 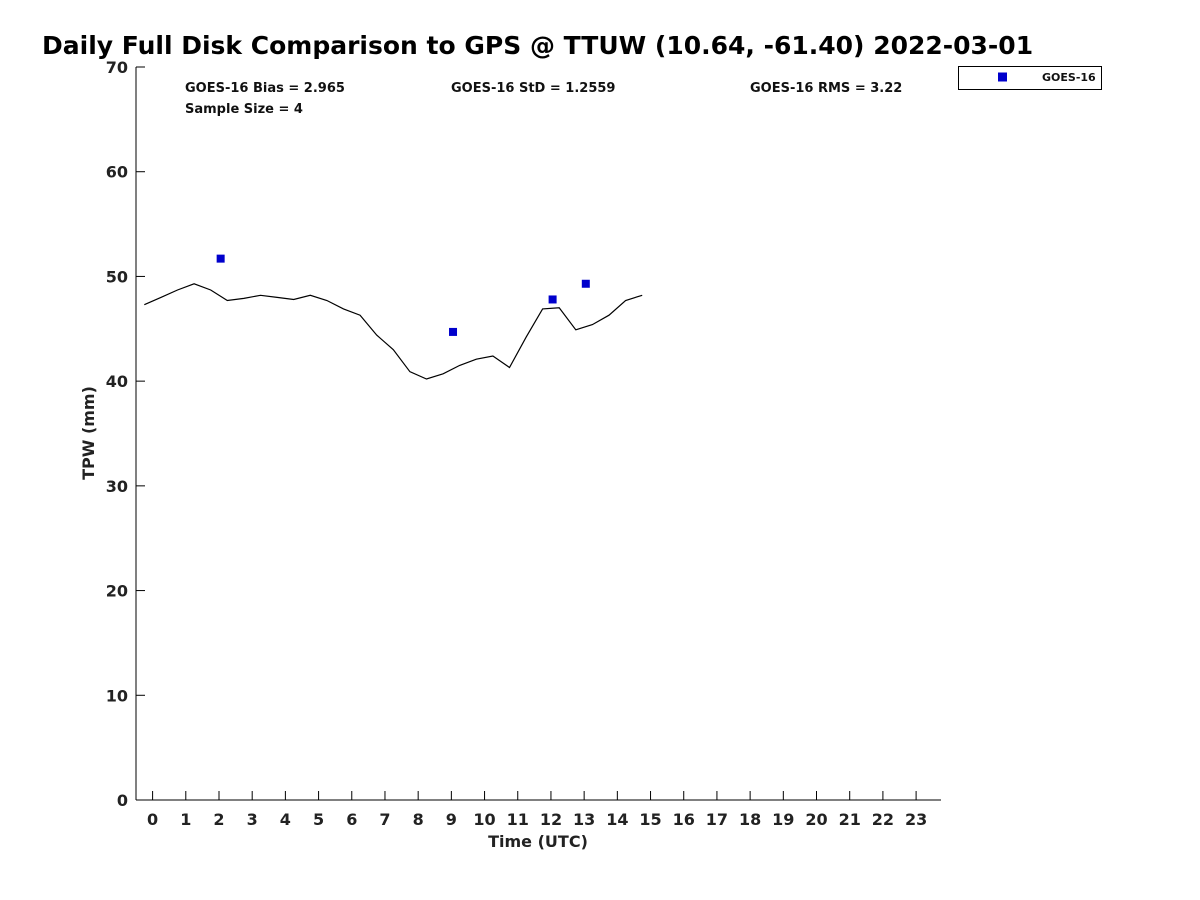 What do you see at coordinates (684, 819) in the screenshot?
I see `x-tick-label: 16` at bounding box center [684, 819].